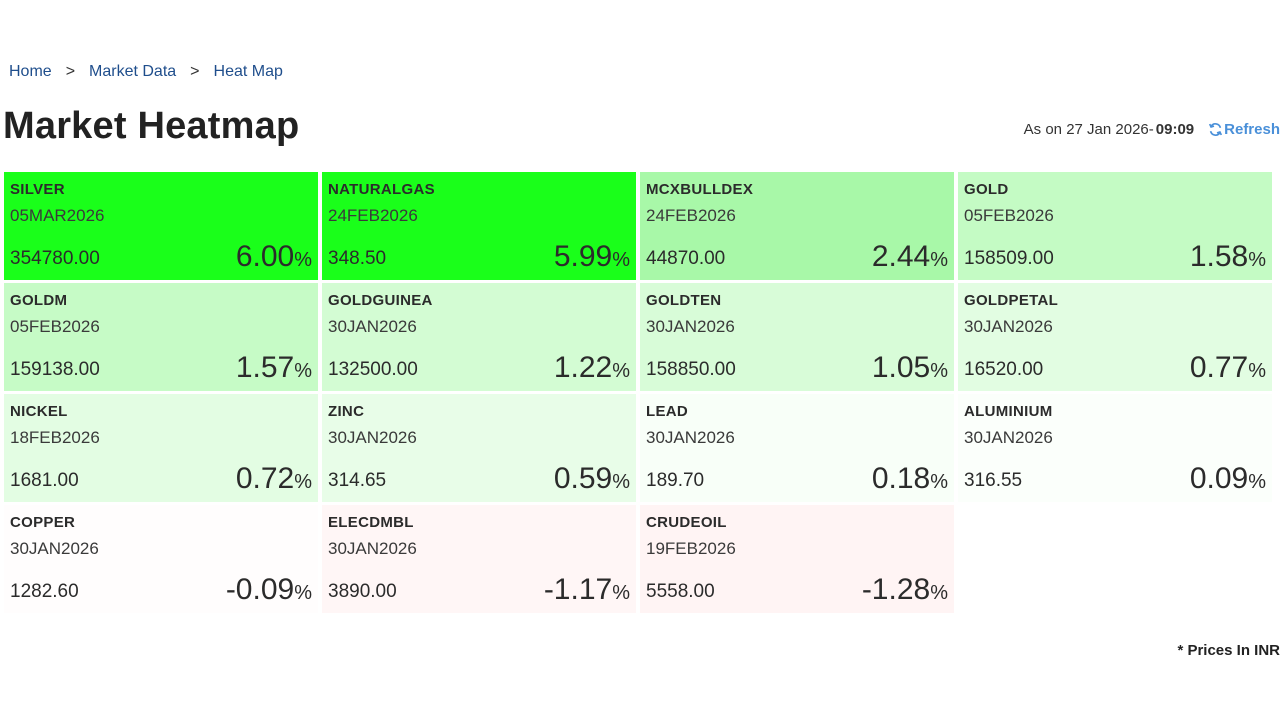  Describe the element at coordinates (373, 369) in the screenshot. I see `tile-price: 132500.00` at that location.